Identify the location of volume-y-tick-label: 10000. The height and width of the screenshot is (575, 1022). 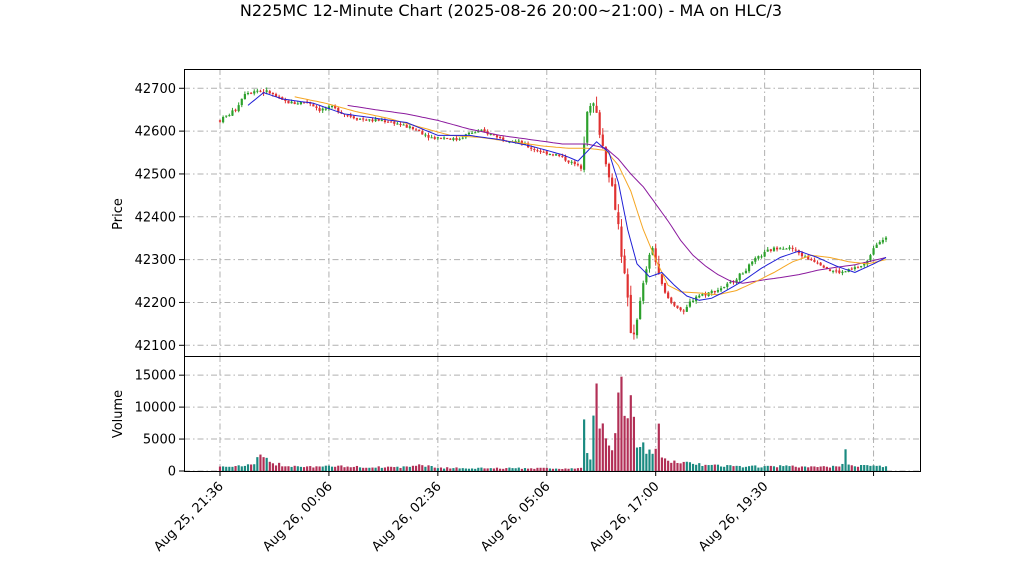
(155, 408).